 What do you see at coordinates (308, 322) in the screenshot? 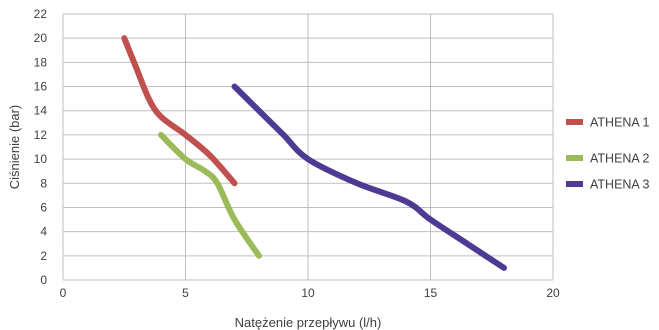
I see `x-axis-title: Natężenie przepływu (l/h)` at bounding box center [308, 322].